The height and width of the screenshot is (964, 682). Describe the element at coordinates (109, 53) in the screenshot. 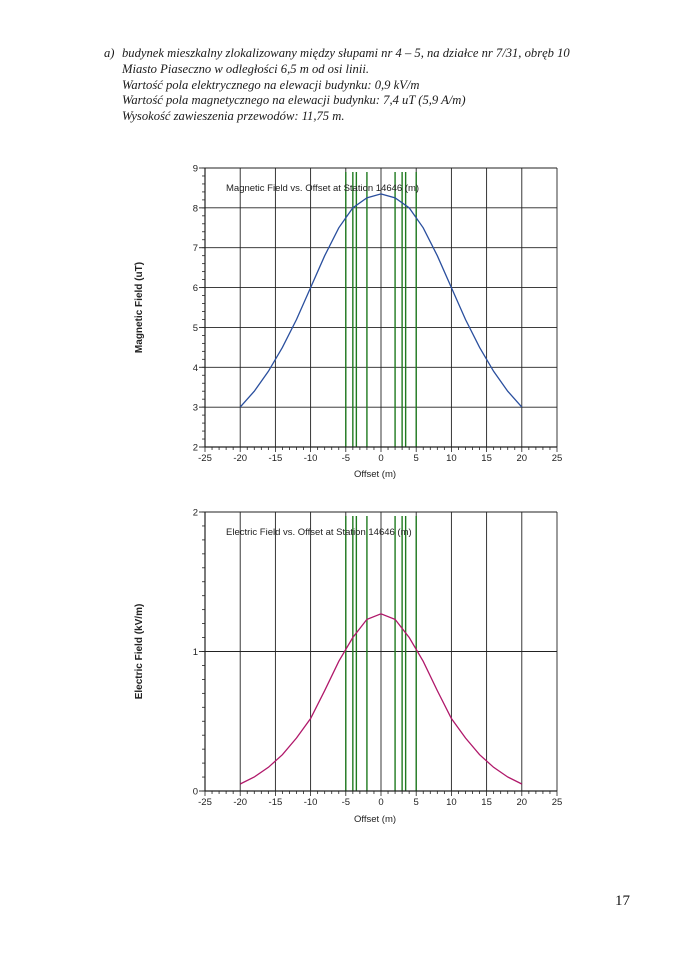

I see `item-prefix: a)` at that location.